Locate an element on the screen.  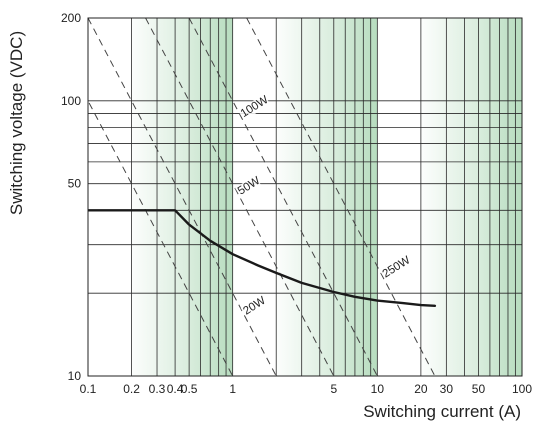
y-tick-label: 50 is located at coordinates (75, 184).